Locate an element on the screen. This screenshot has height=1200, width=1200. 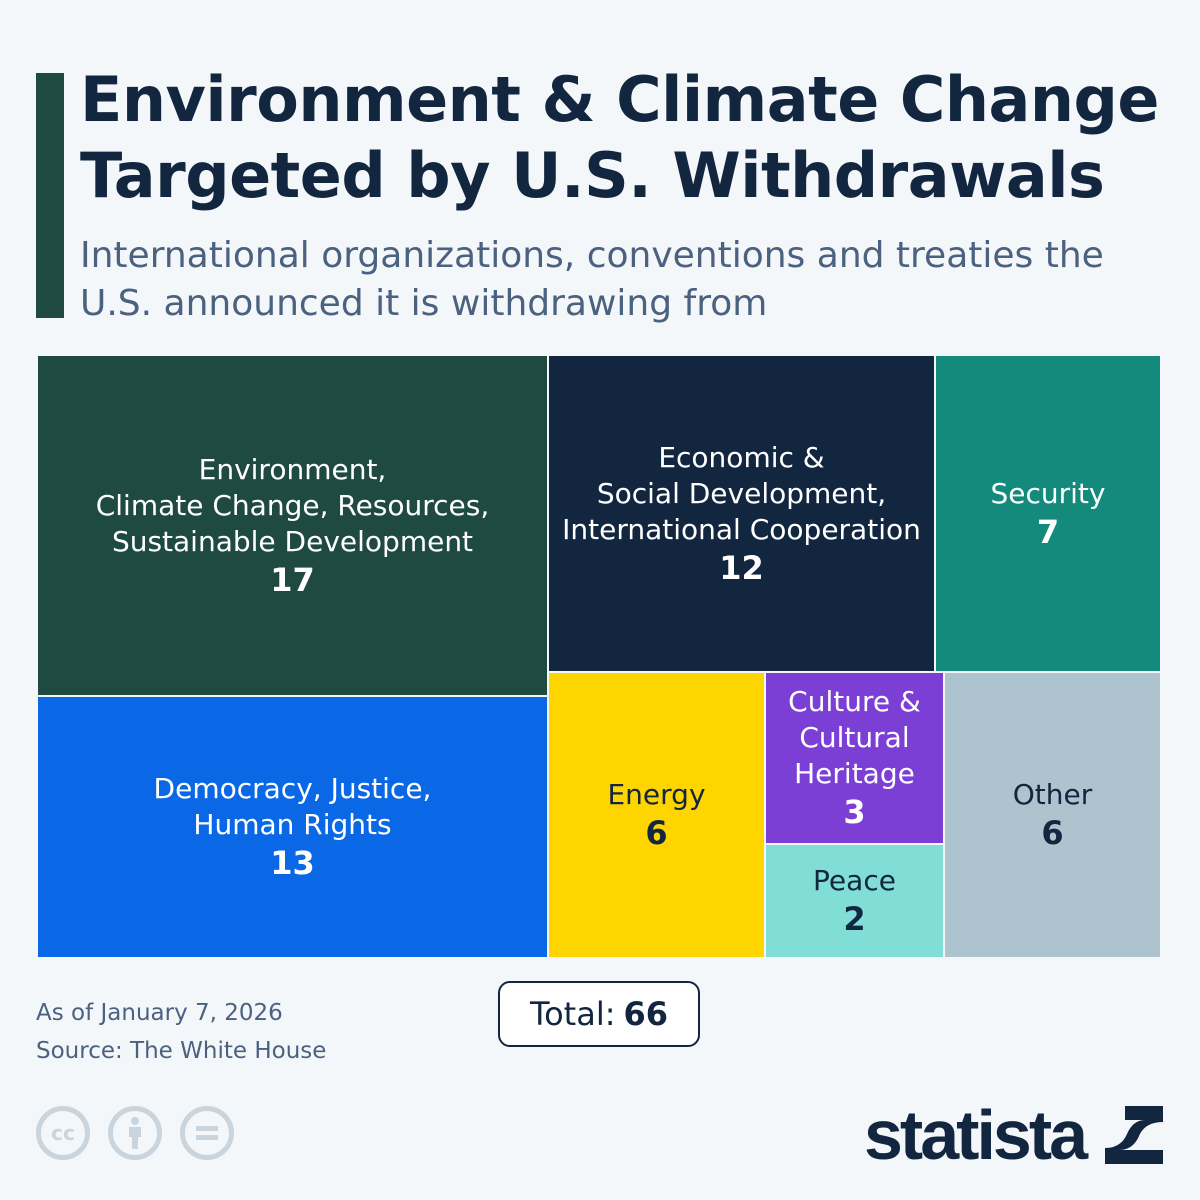
cell-value: 2 is located at coordinates (854, 919).